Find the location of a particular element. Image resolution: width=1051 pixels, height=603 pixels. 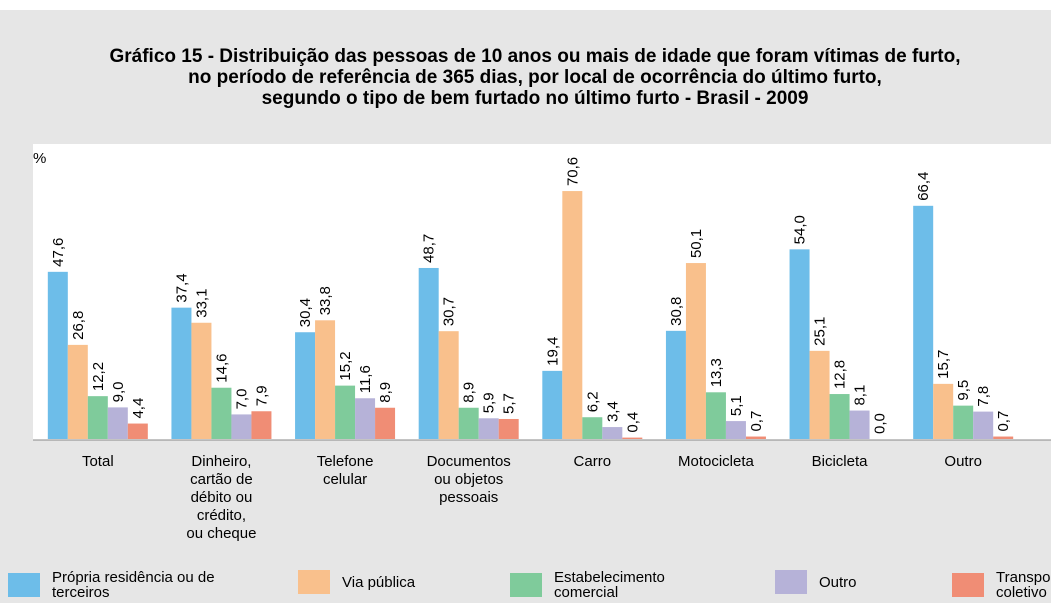

x-tick-label: celular is located at coordinates (345, 479).